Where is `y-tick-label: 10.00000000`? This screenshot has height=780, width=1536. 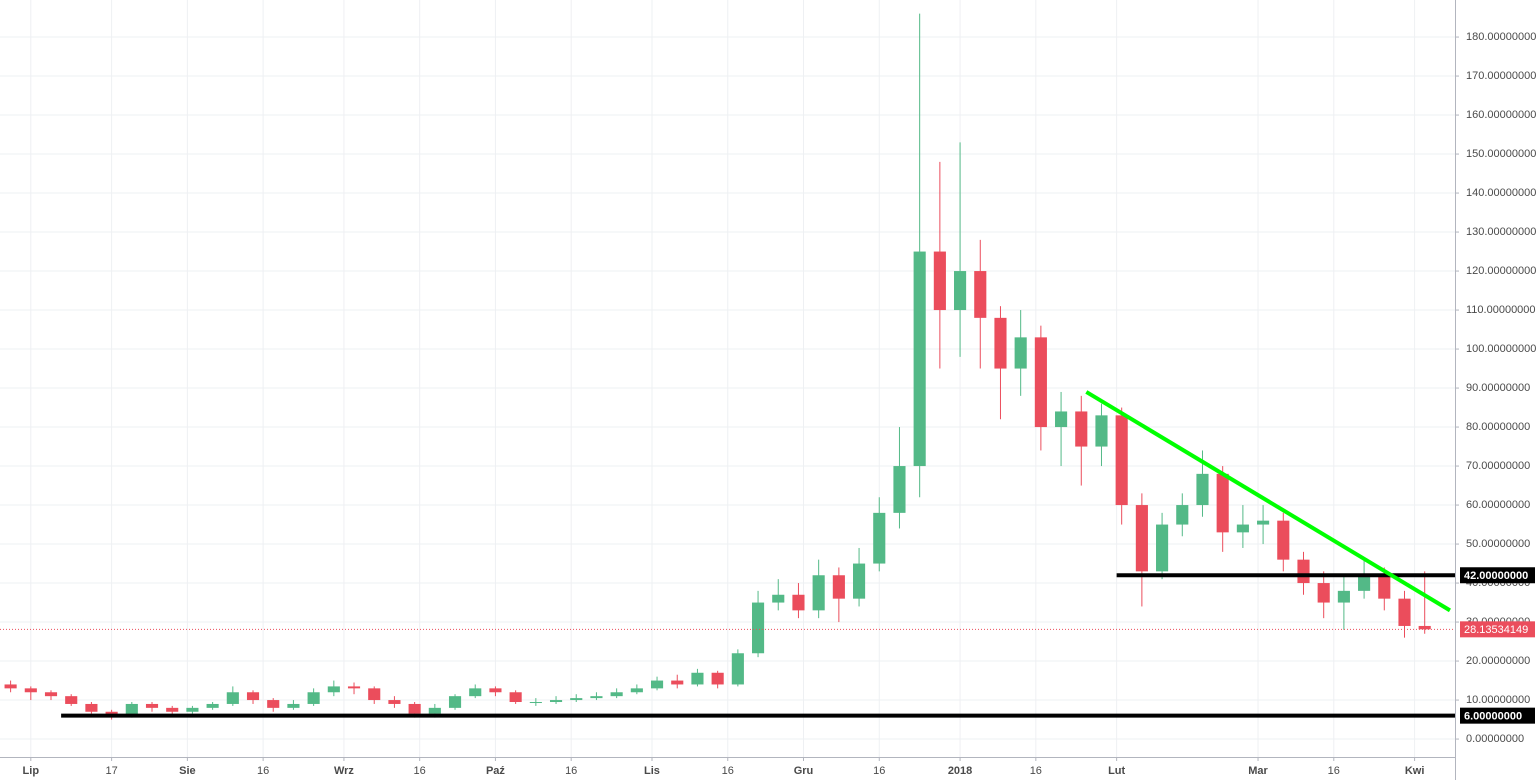
y-tick-label: 10.00000000 is located at coordinates (1498, 700).